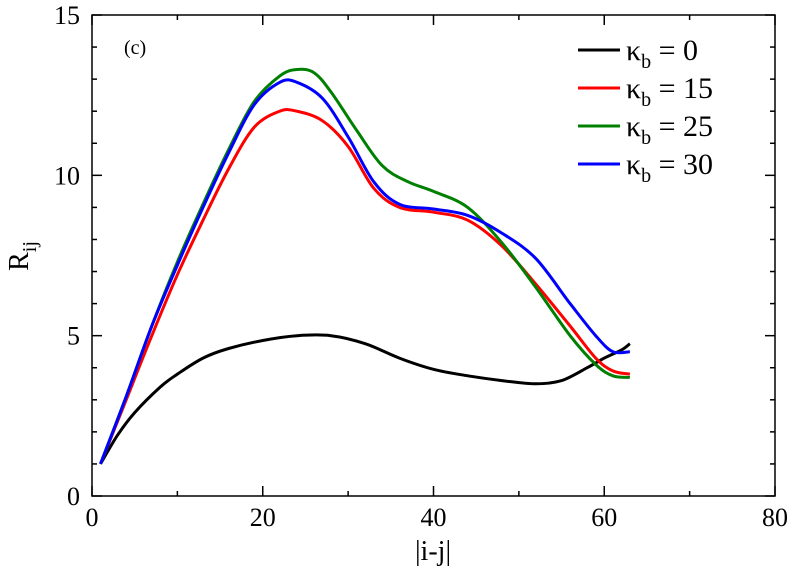  Describe the element at coordinates (73, 496) in the screenshot. I see `y-tick-label: 0` at that location.